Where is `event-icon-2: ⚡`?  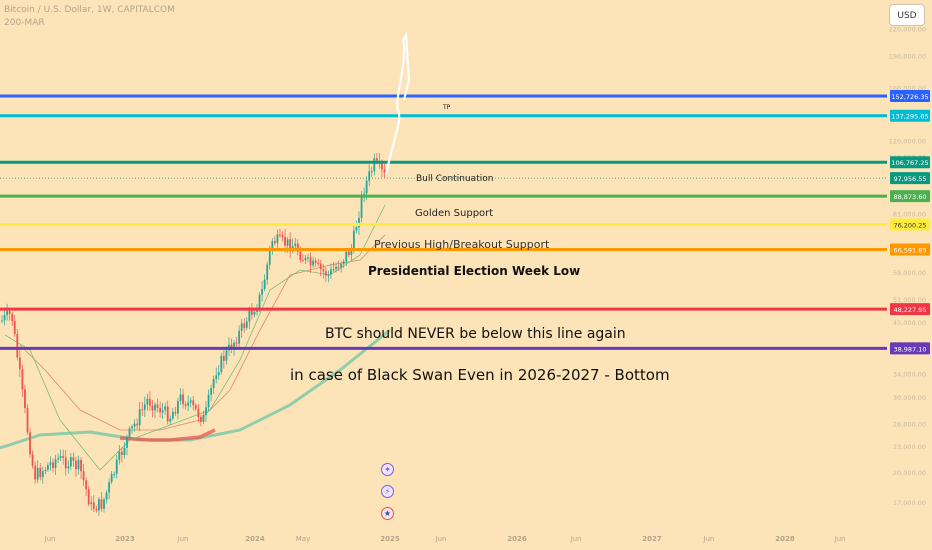
event-icon-2: ⚡ is located at coordinates (387, 491).